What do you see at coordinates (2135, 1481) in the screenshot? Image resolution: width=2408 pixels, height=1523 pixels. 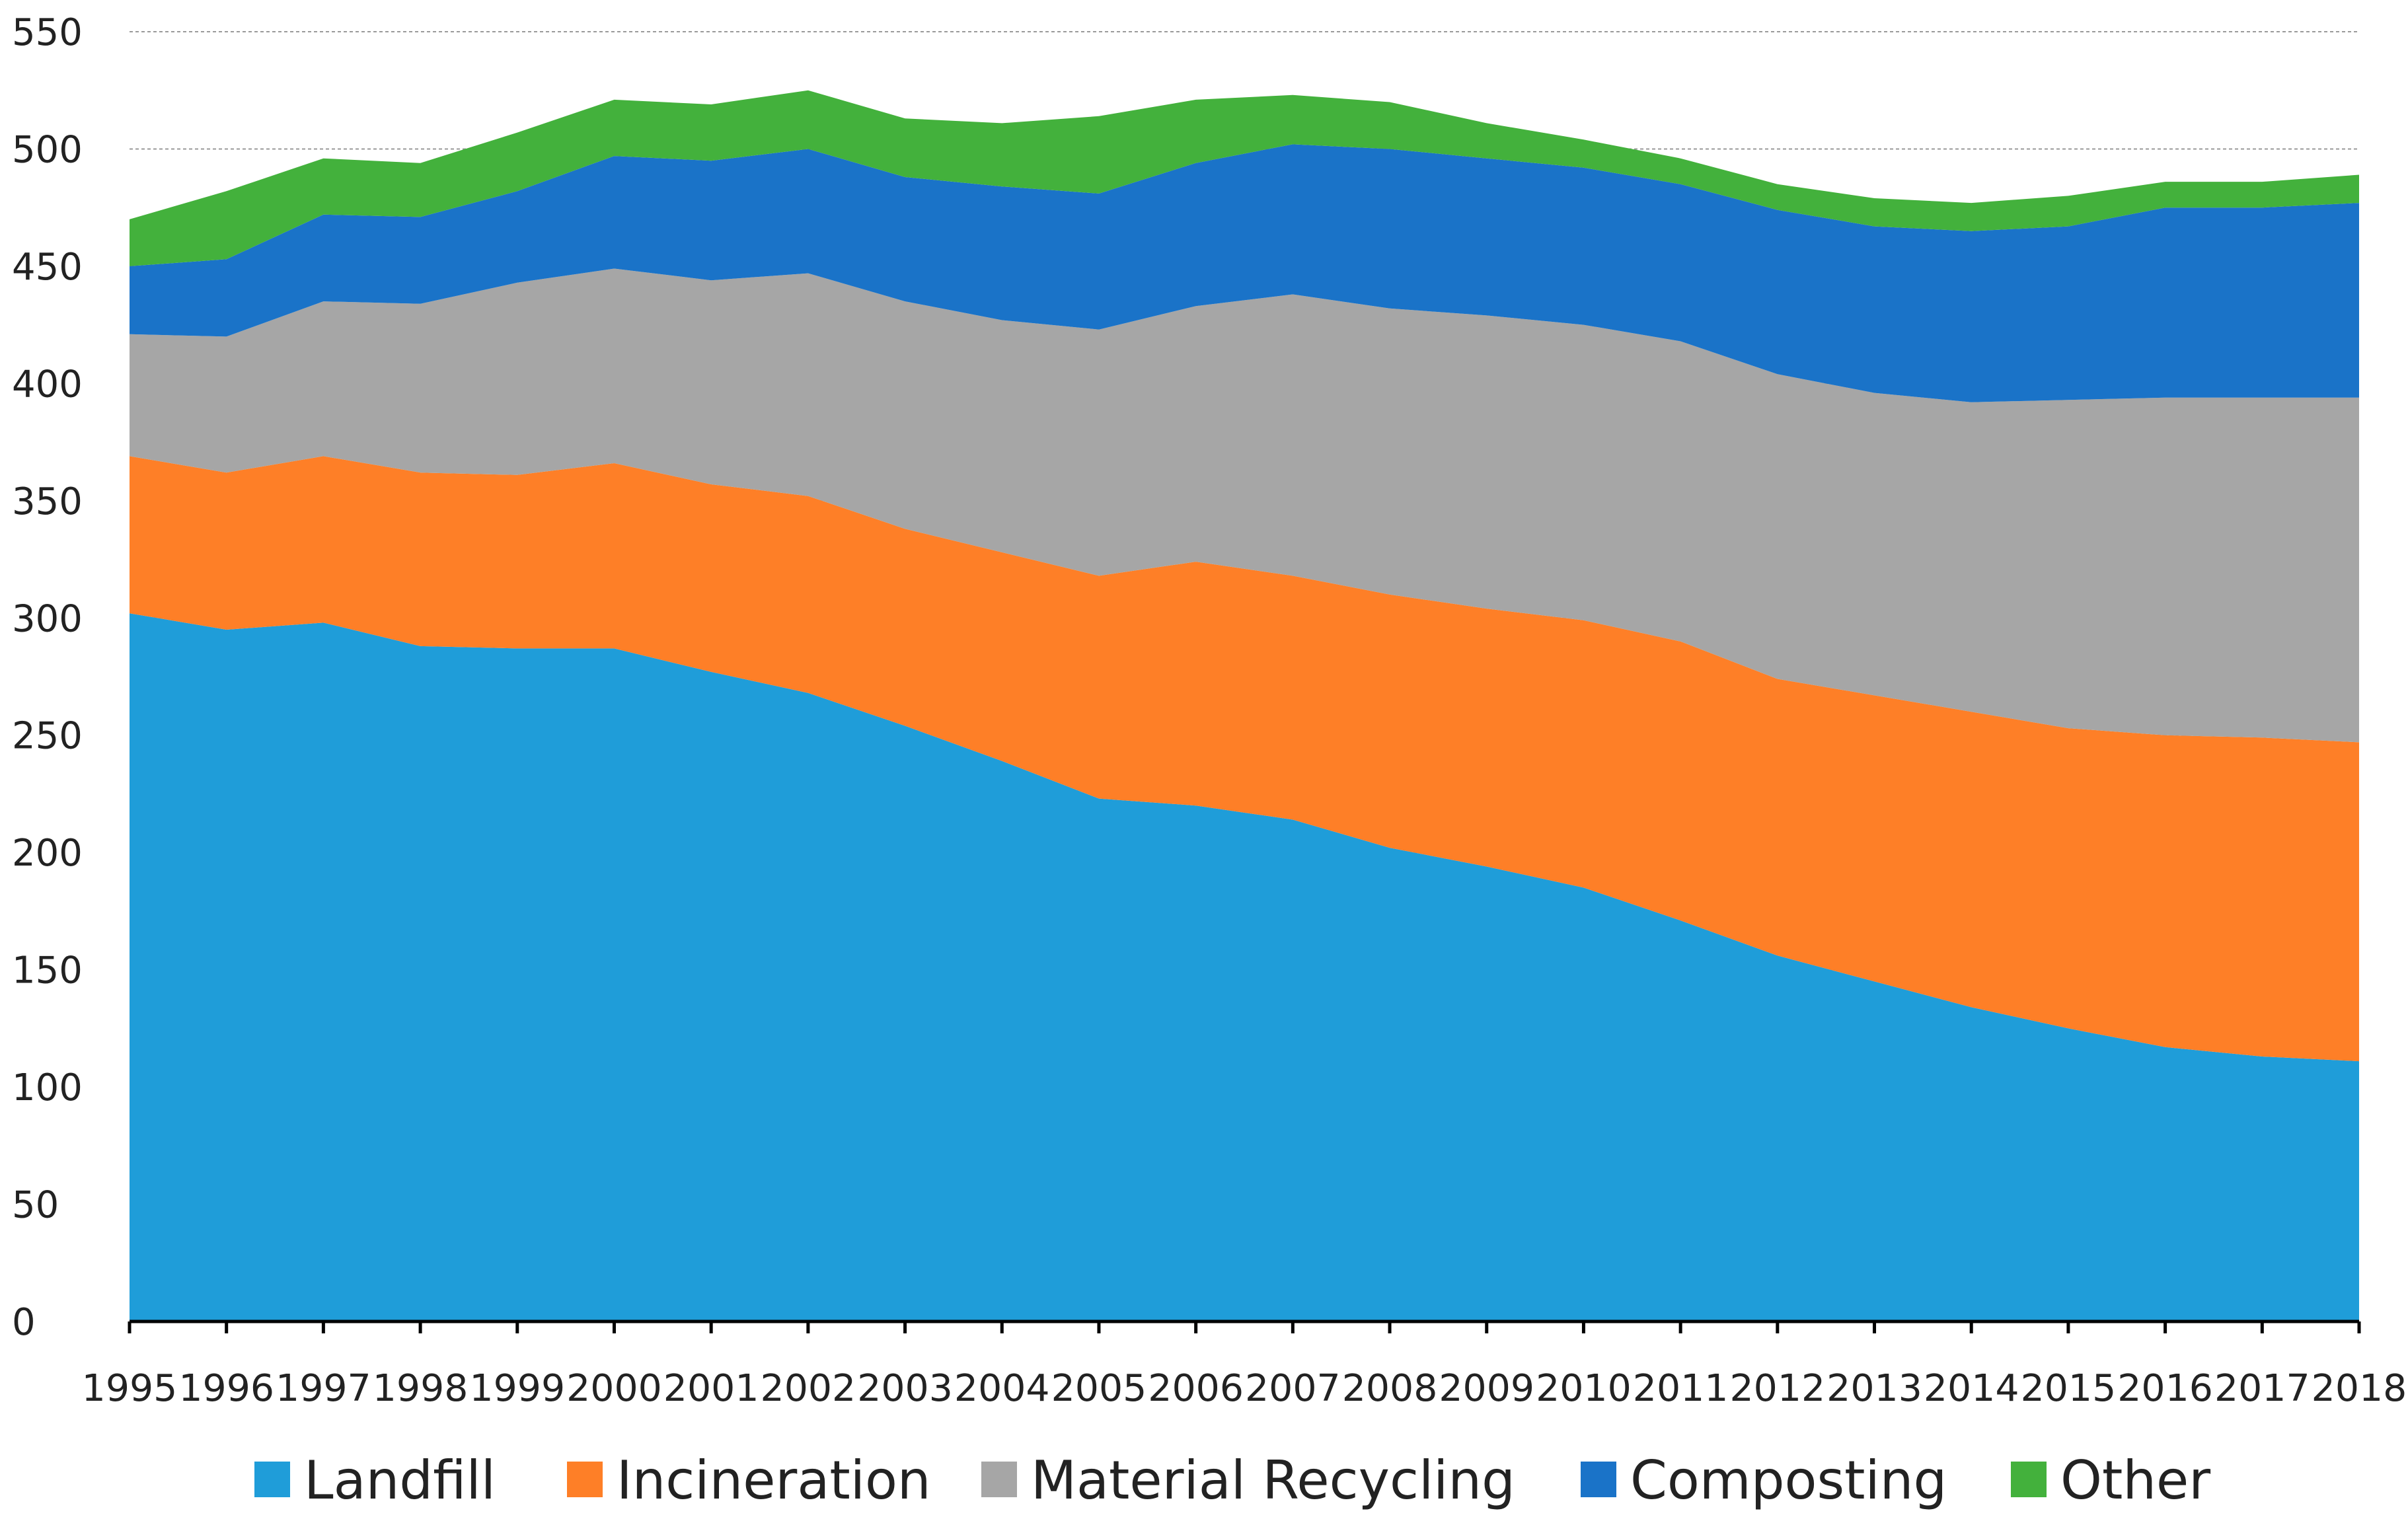 I see `legend-label-other: Other` at bounding box center [2135, 1481].